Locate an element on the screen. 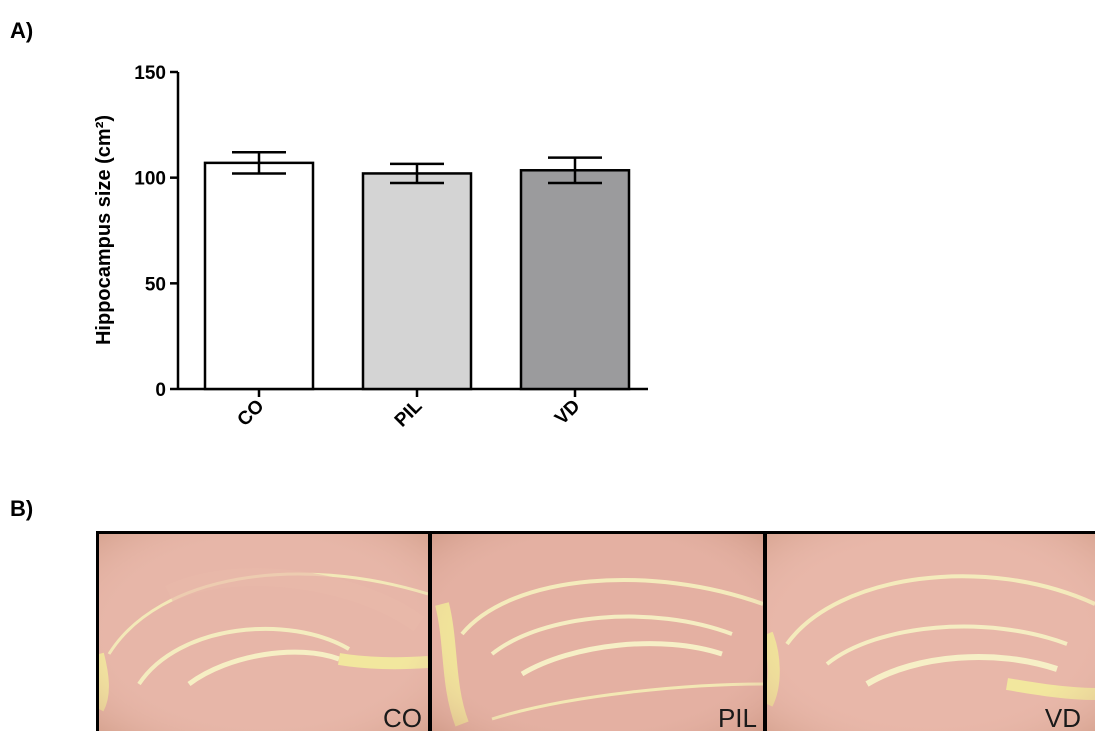 The width and height of the screenshot is (1095, 731). y-tick-label: 50 is located at coordinates (155, 284).